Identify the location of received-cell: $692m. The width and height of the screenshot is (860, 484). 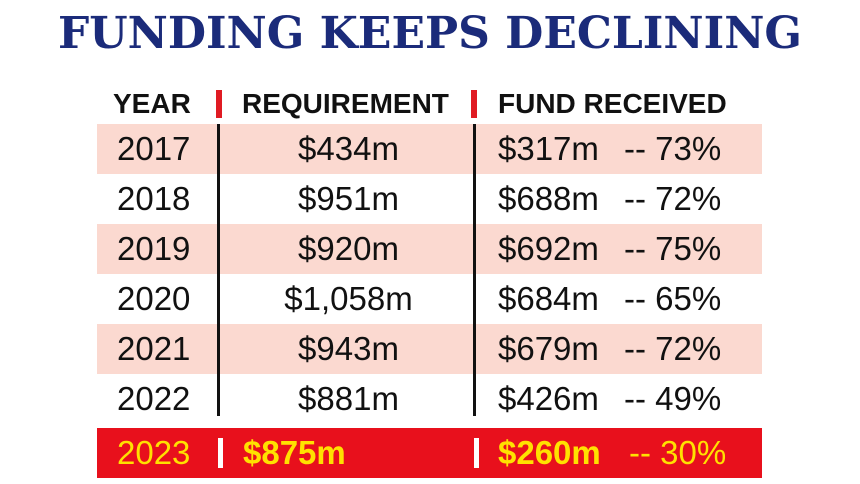
(548, 248).